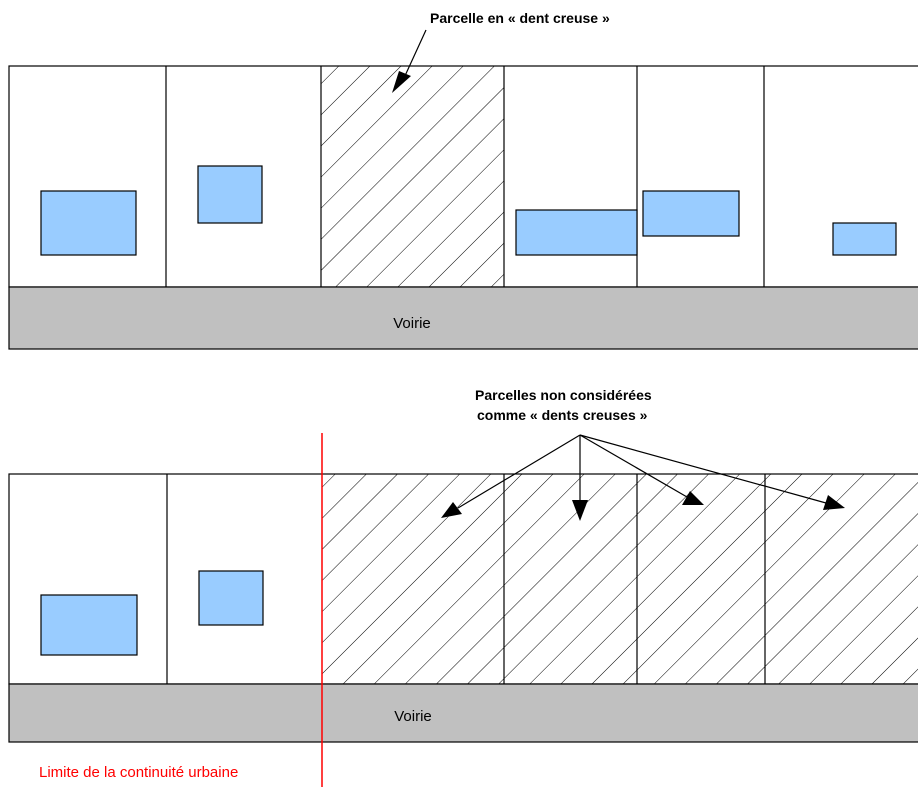 Image resolution: width=918 pixels, height=787 pixels. I want to click on annotation-arrows, so click(642, 471).